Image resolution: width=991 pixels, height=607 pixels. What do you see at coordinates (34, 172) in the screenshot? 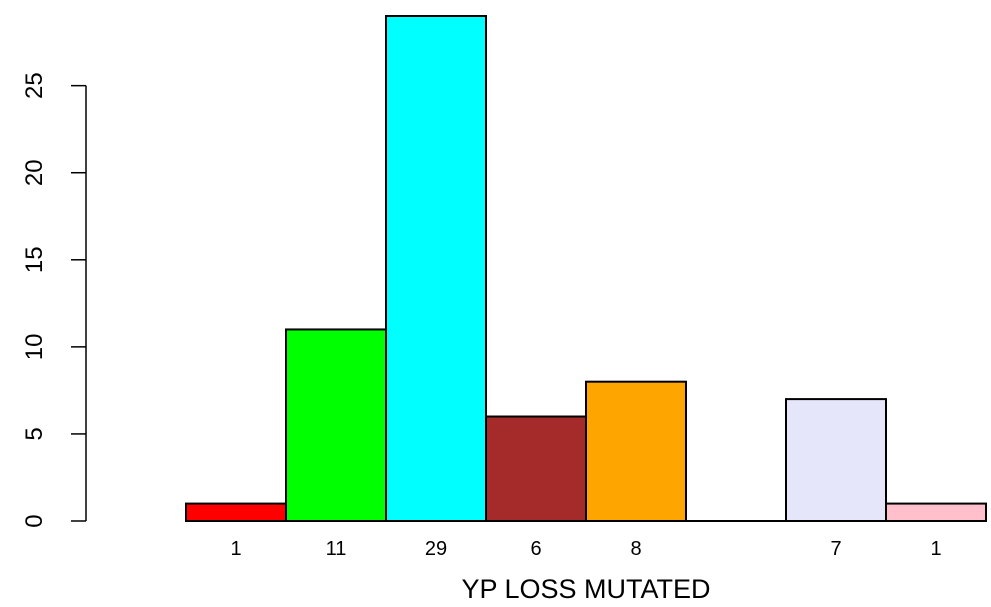
I see `y-tick-label: 20` at bounding box center [34, 172].